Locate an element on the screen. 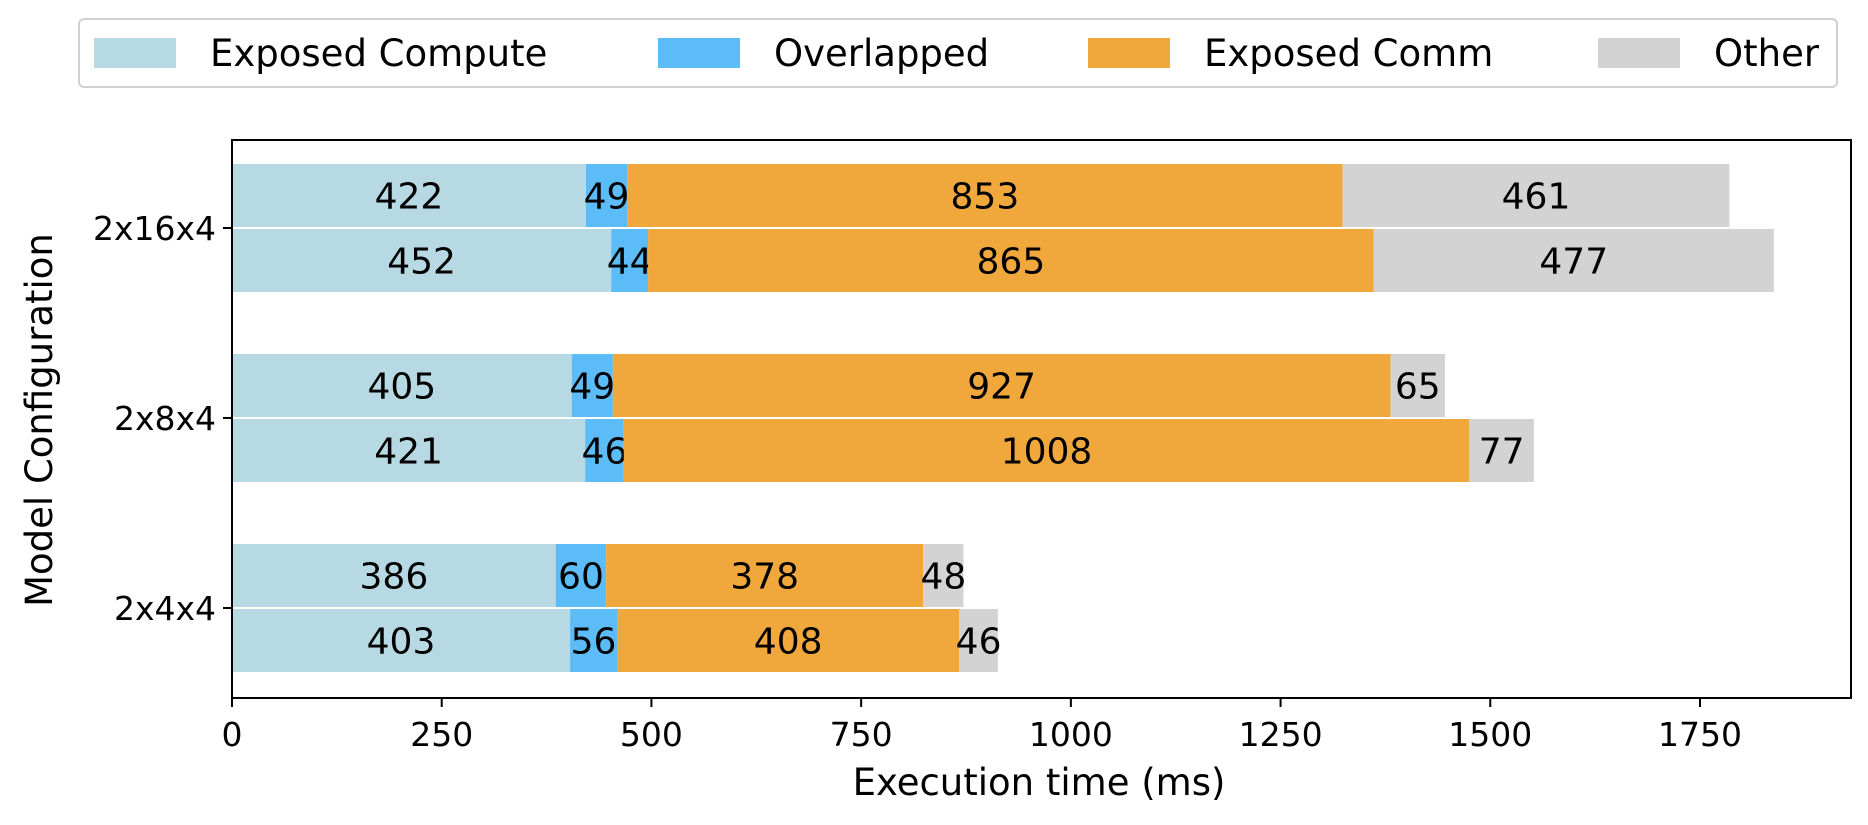 The height and width of the screenshot is (825, 1868). data-label-exposed-comm-2x4x4-2: 408 is located at coordinates (788, 642).